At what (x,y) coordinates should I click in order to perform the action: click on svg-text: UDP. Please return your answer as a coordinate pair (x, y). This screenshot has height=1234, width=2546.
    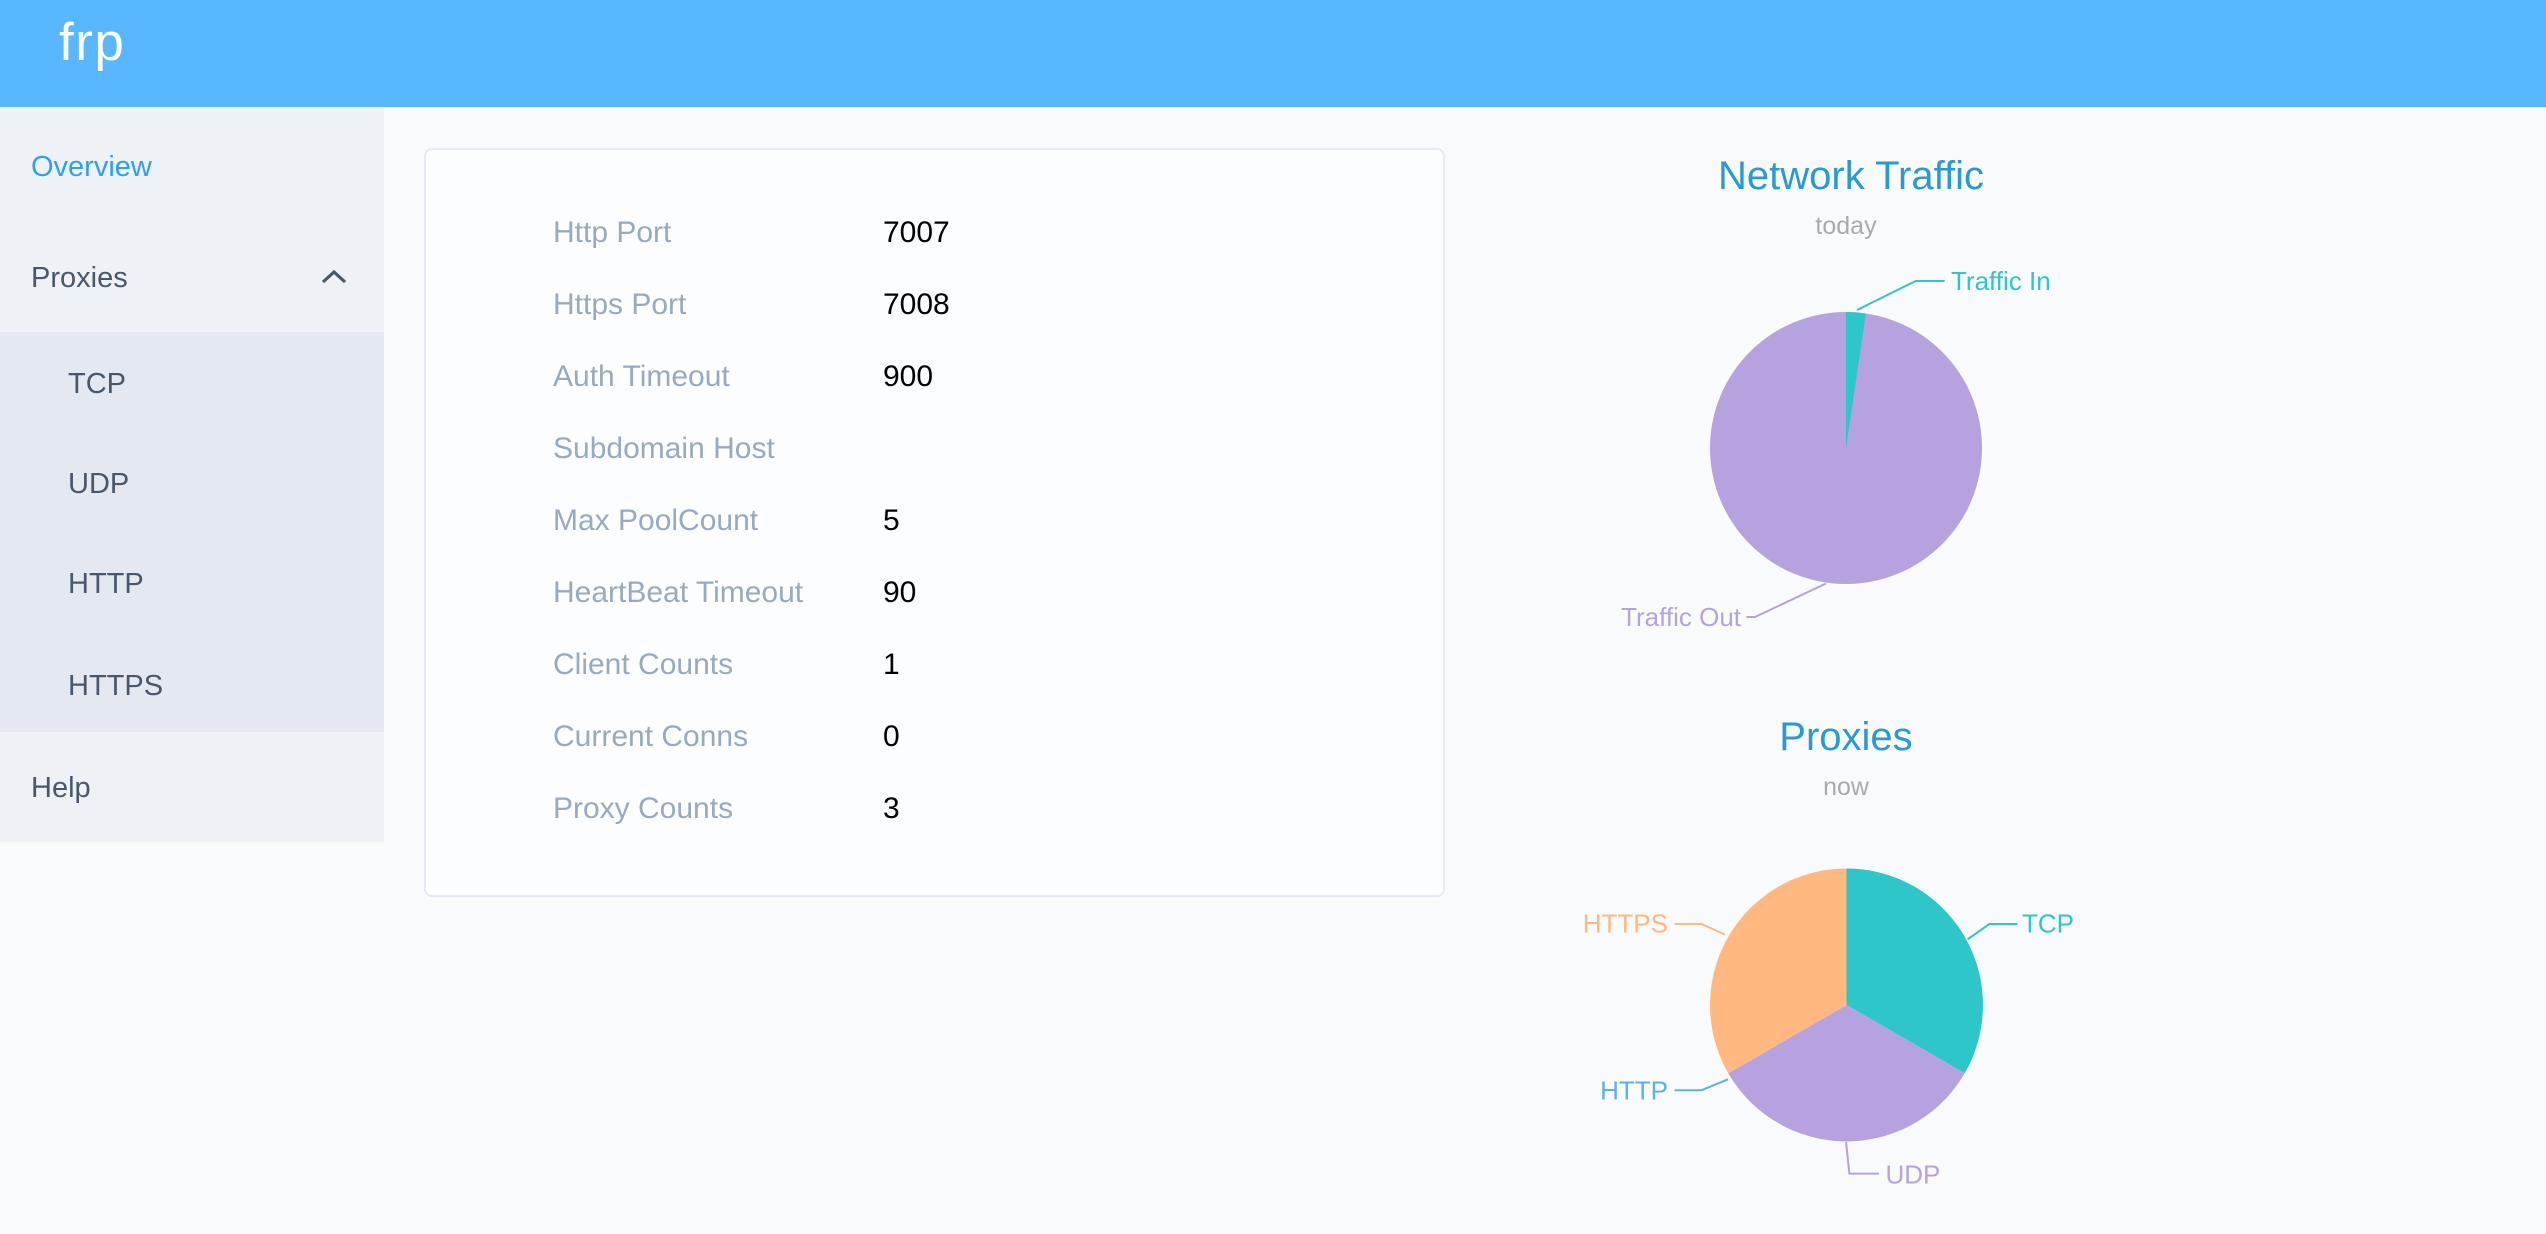
    Looking at the image, I should click on (1913, 1175).